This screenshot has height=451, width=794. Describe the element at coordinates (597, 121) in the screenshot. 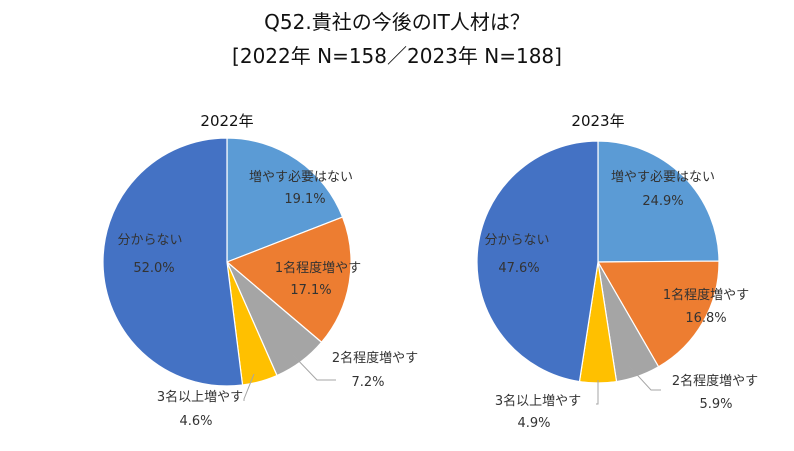

I see `pie-title: 2023年` at that location.